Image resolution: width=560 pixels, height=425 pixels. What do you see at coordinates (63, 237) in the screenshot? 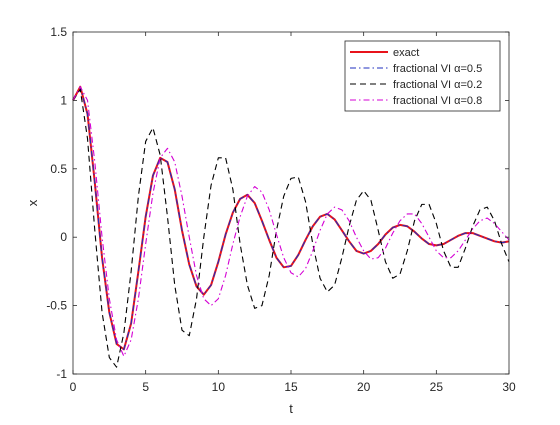
I see `y-tick-label: 0` at bounding box center [63, 237].